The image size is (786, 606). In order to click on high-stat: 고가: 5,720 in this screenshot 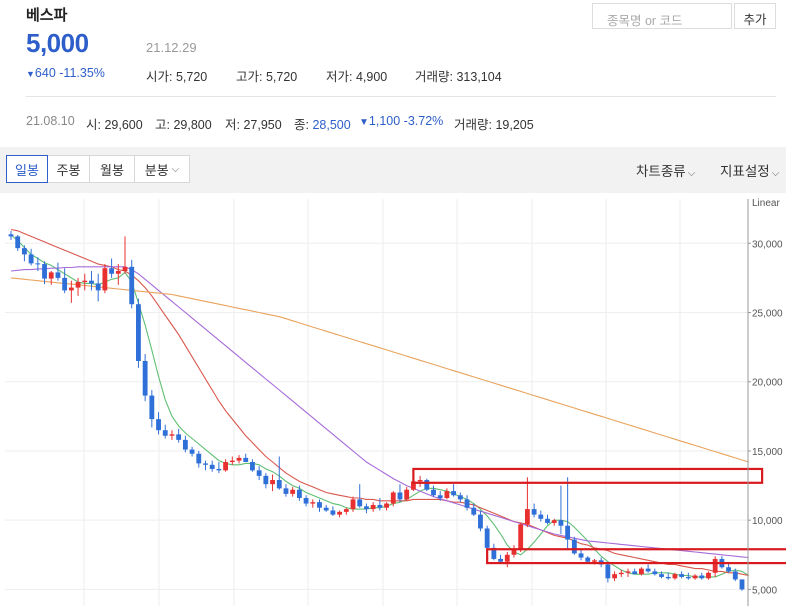, I will do `click(267, 77)`.